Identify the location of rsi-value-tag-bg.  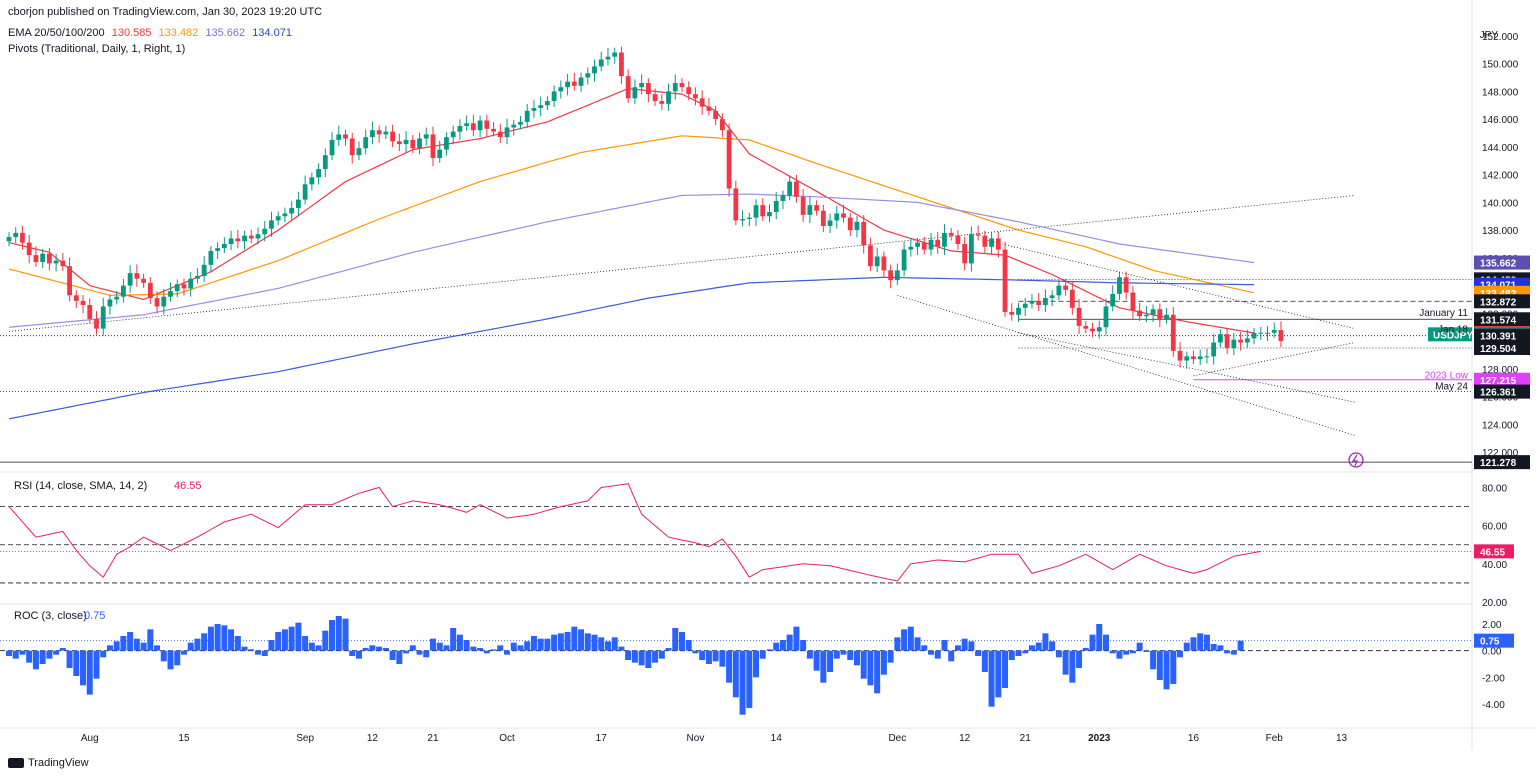
(1494, 551).